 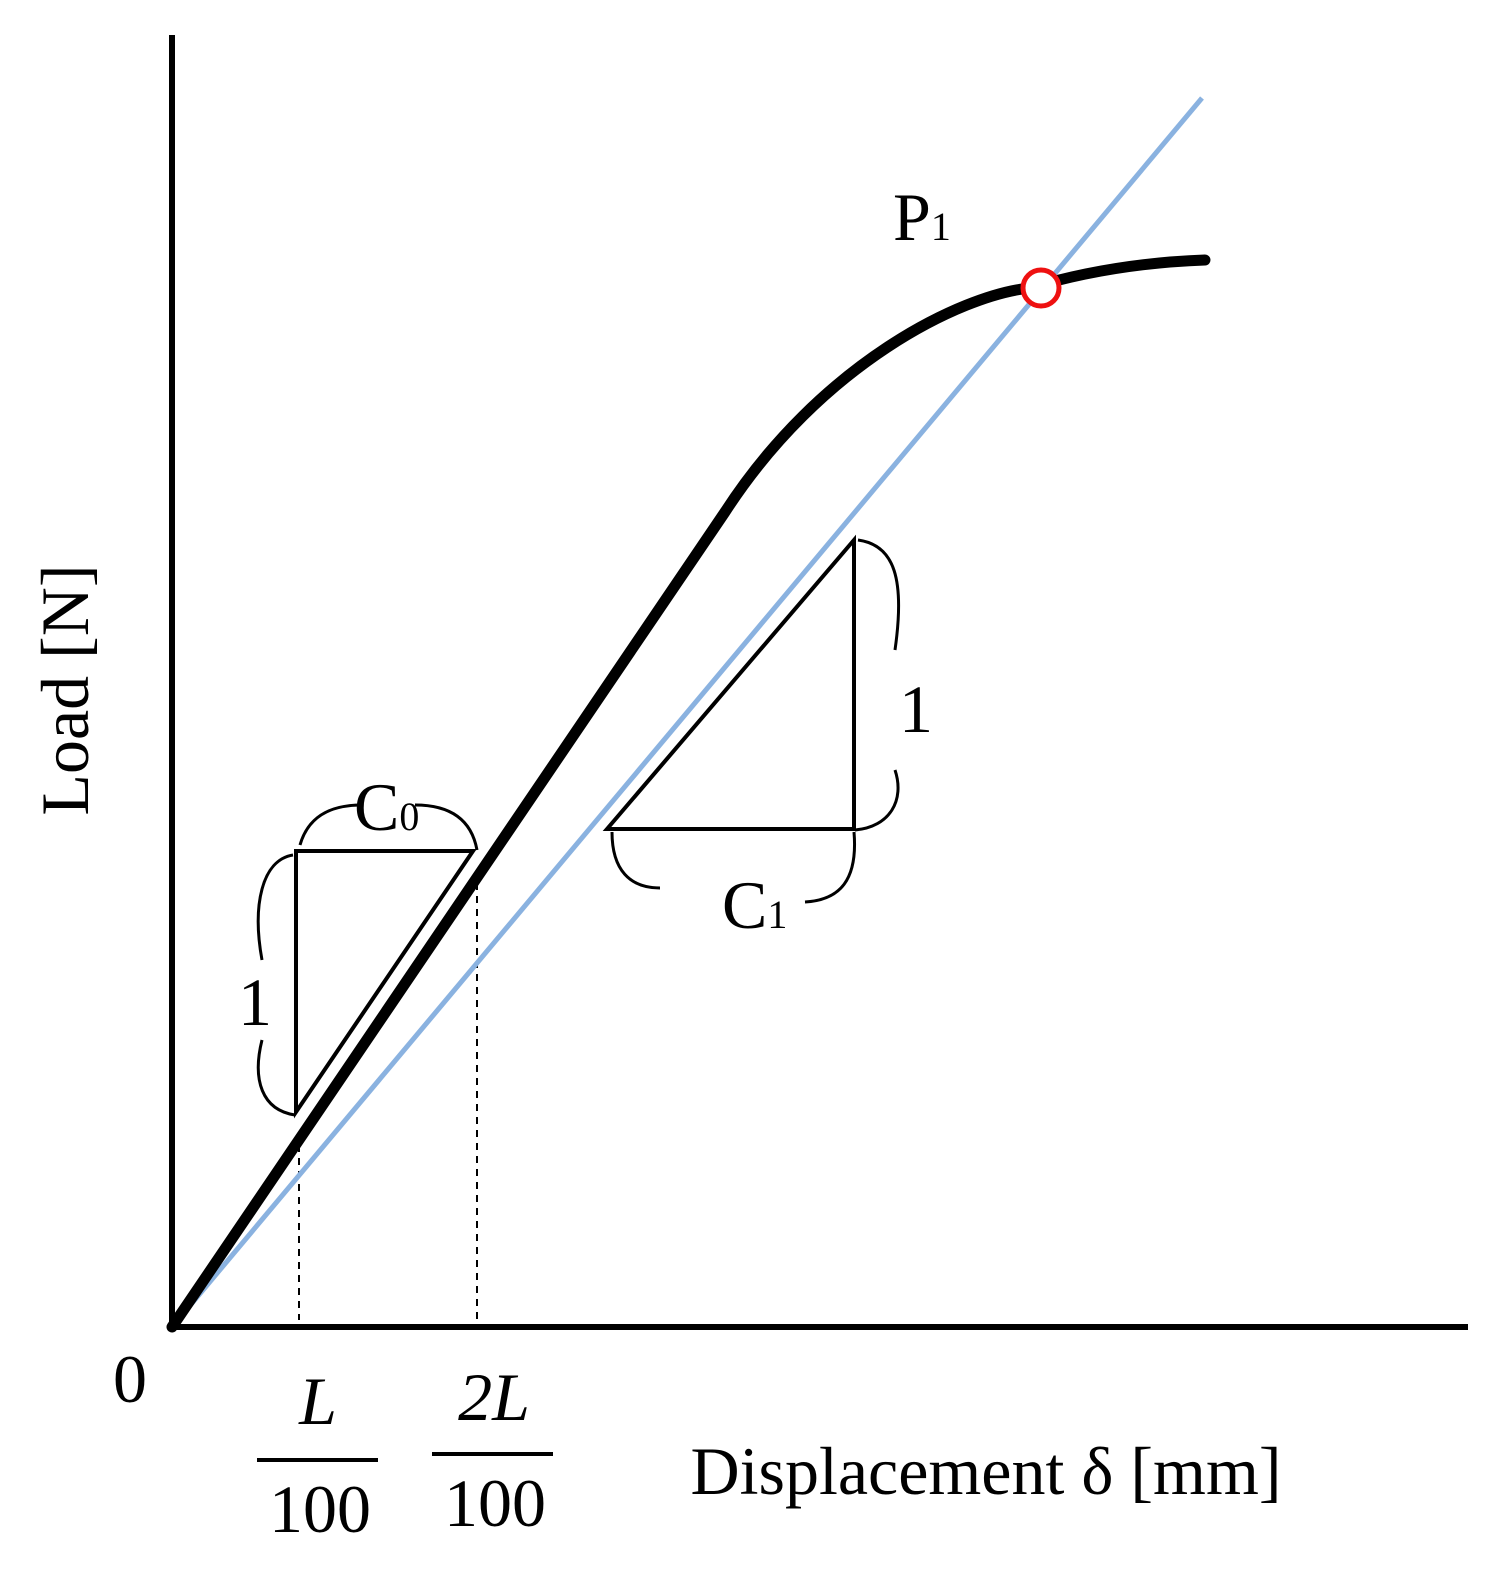 I want to click on c0-rise-label: 1, so click(x=255, y=1002).